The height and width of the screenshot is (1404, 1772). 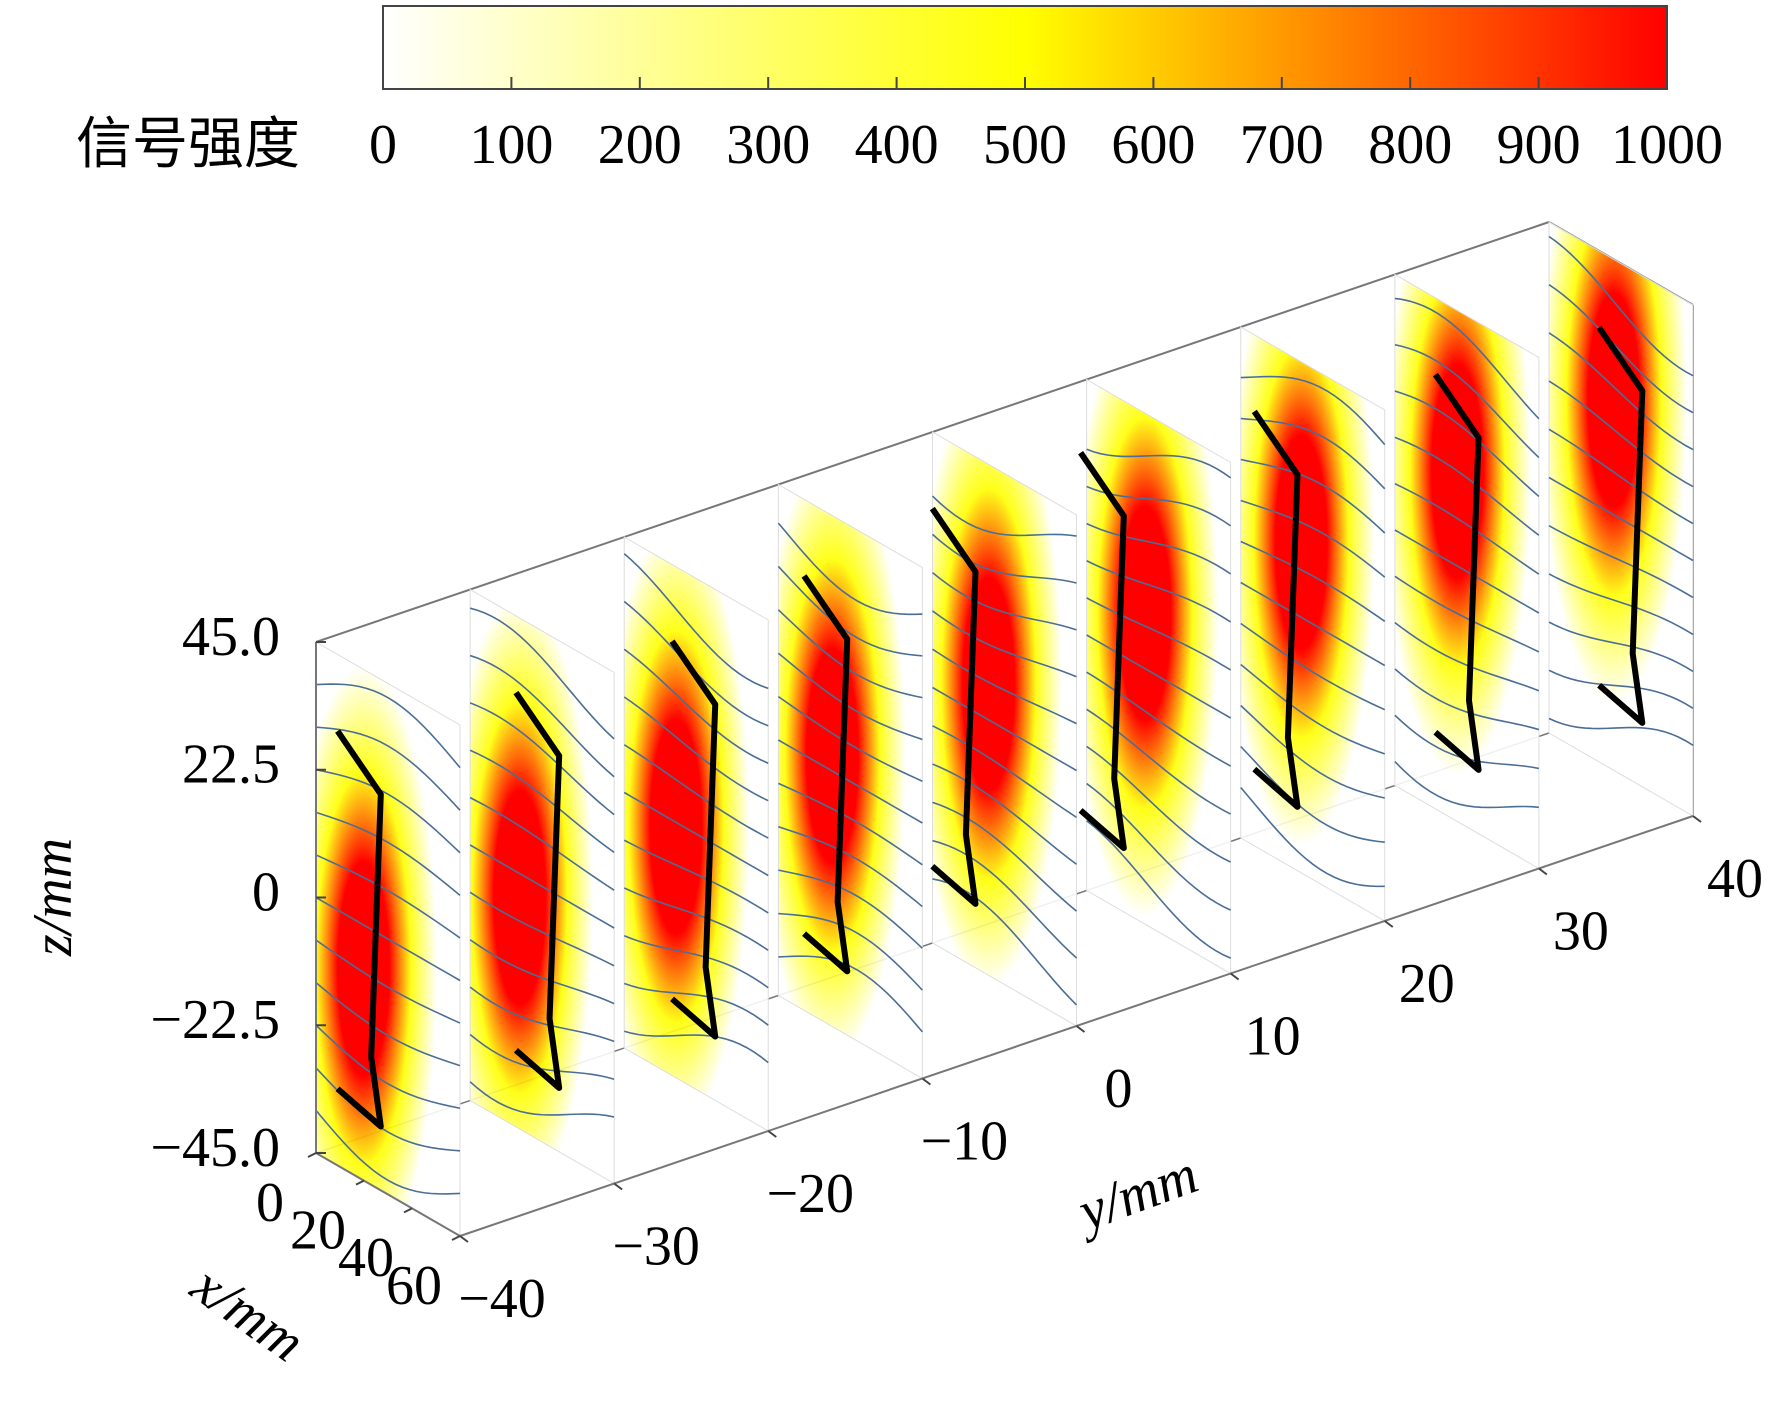 I want to click on colorbar-tick-label: 600, so click(x=1153, y=145).